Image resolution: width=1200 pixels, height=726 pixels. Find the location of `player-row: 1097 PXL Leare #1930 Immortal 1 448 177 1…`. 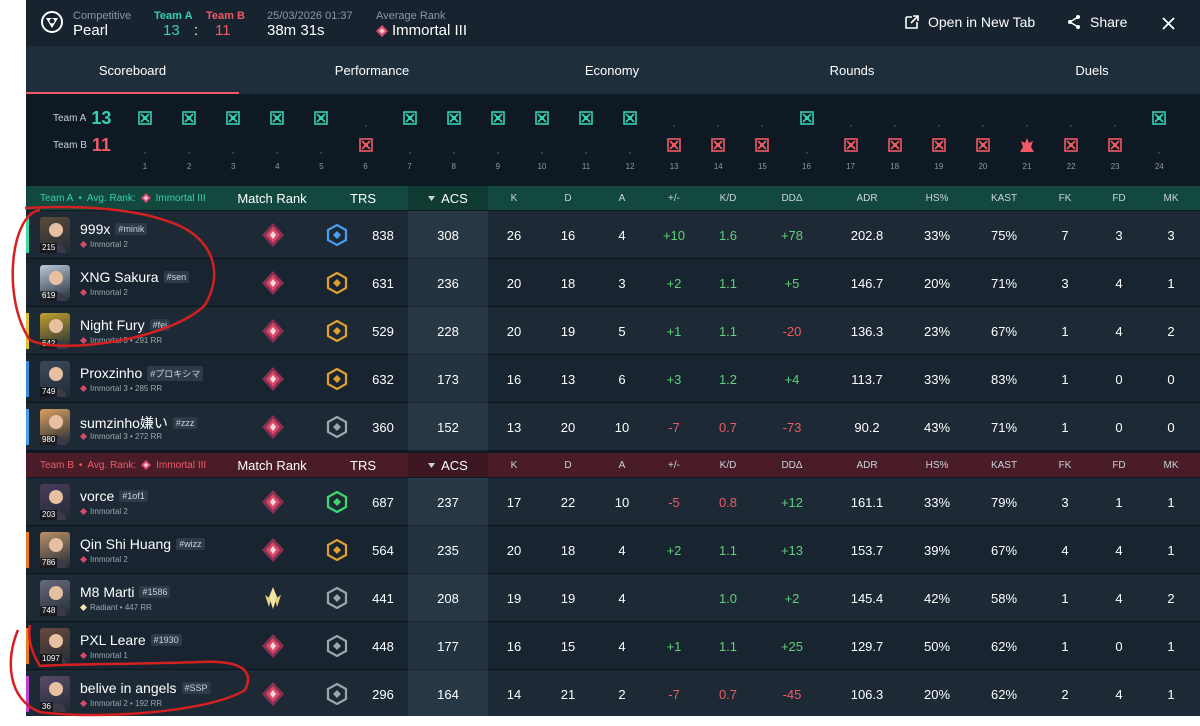

player-row: 1097 PXL Leare #1930 Immortal 1 448 177 1… is located at coordinates (613, 646).